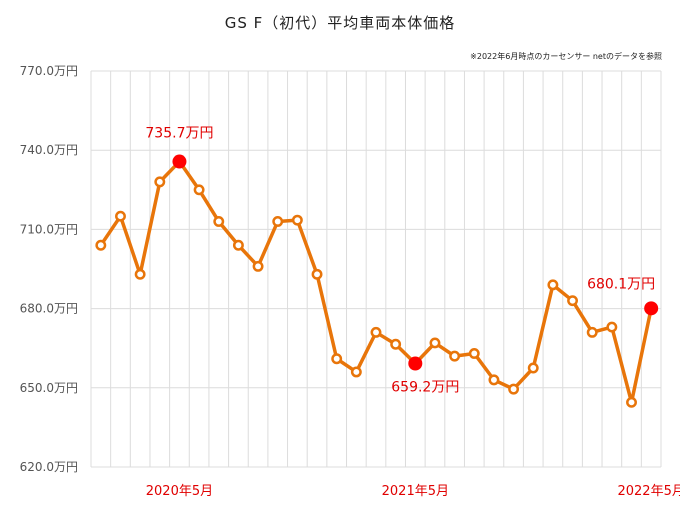  I want to click on y-tick-label: 740.0万円, so click(49, 150).